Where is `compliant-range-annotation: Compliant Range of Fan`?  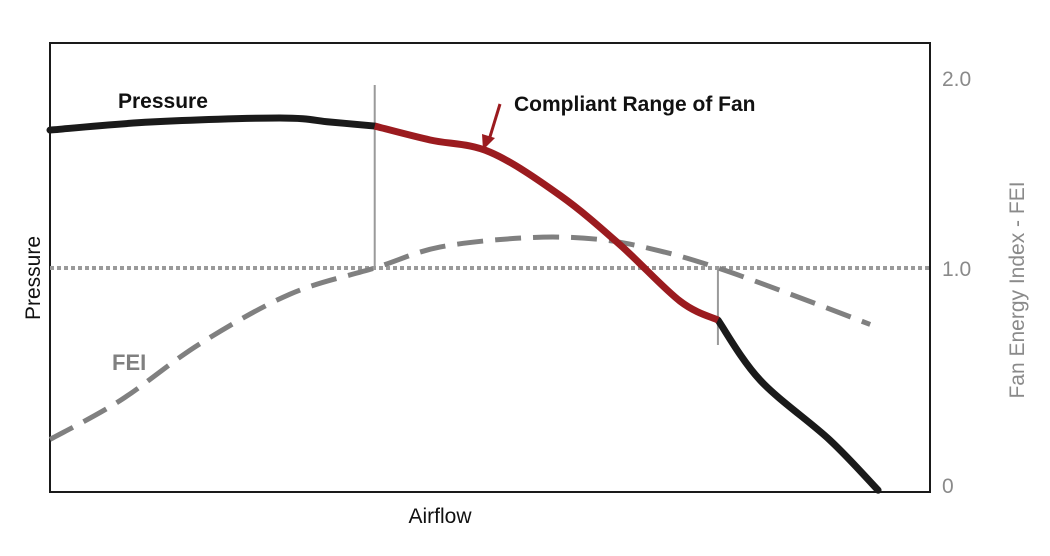 compliant-range-annotation: Compliant Range of Fan is located at coordinates (635, 104).